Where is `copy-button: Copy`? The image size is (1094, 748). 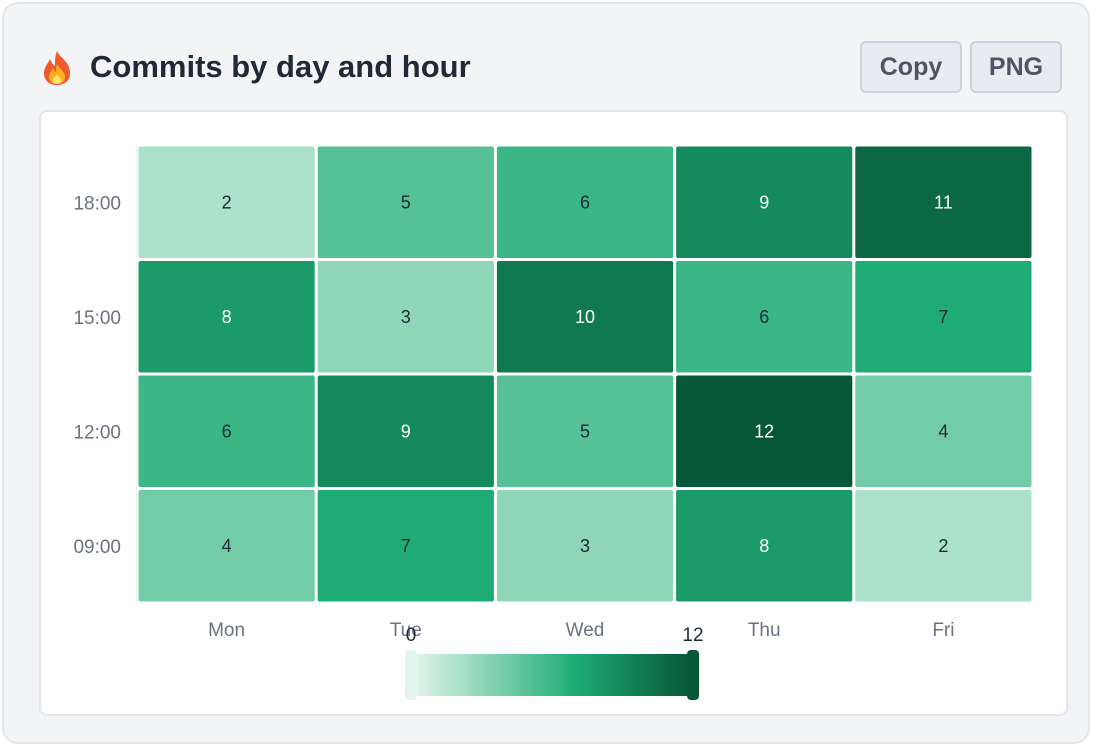
copy-button: Copy is located at coordinates (911, 67).